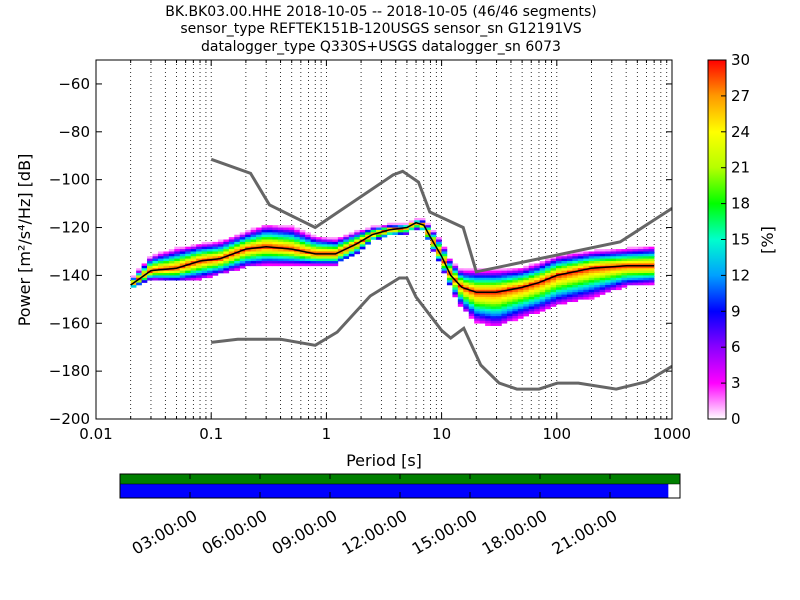 The width and height of the screenshot is (800, 600). Describe the element at coordinates (740, 275) in the screenshot. I see `colorbar-tick-label: 12` at that location.